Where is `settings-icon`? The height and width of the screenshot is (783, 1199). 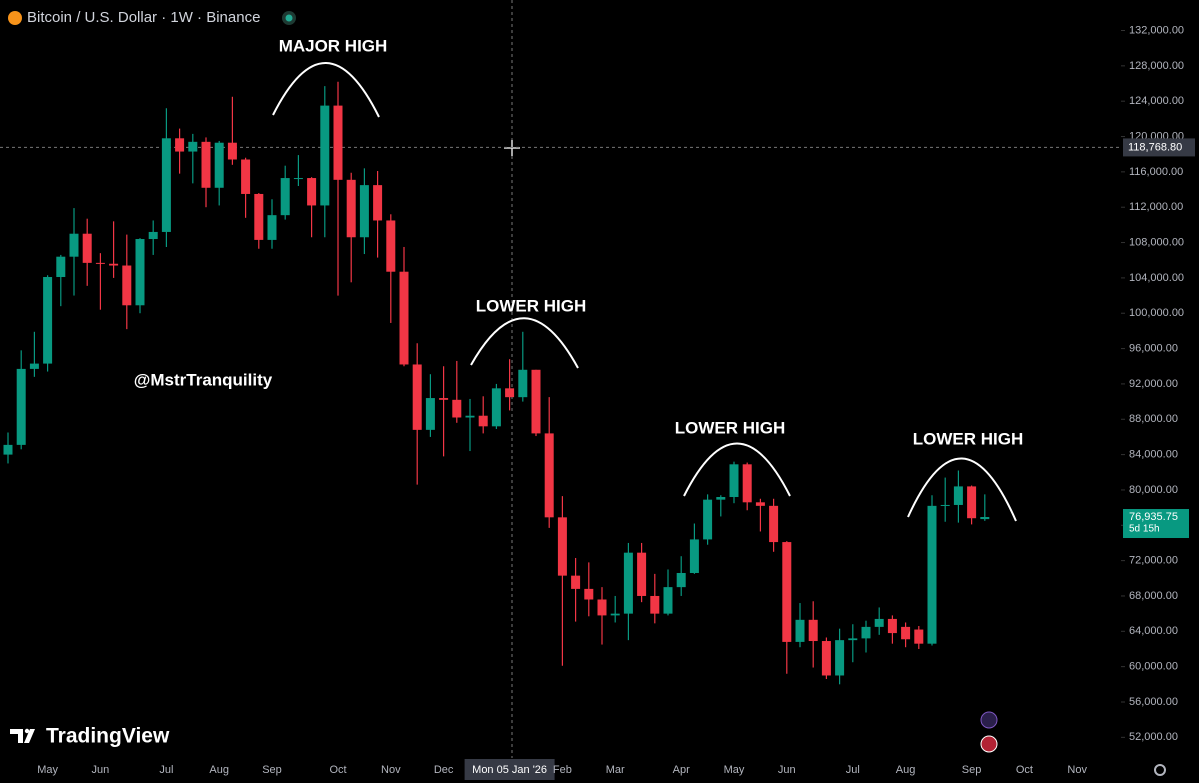
settings-icon is located at coordinates (1160, 770).